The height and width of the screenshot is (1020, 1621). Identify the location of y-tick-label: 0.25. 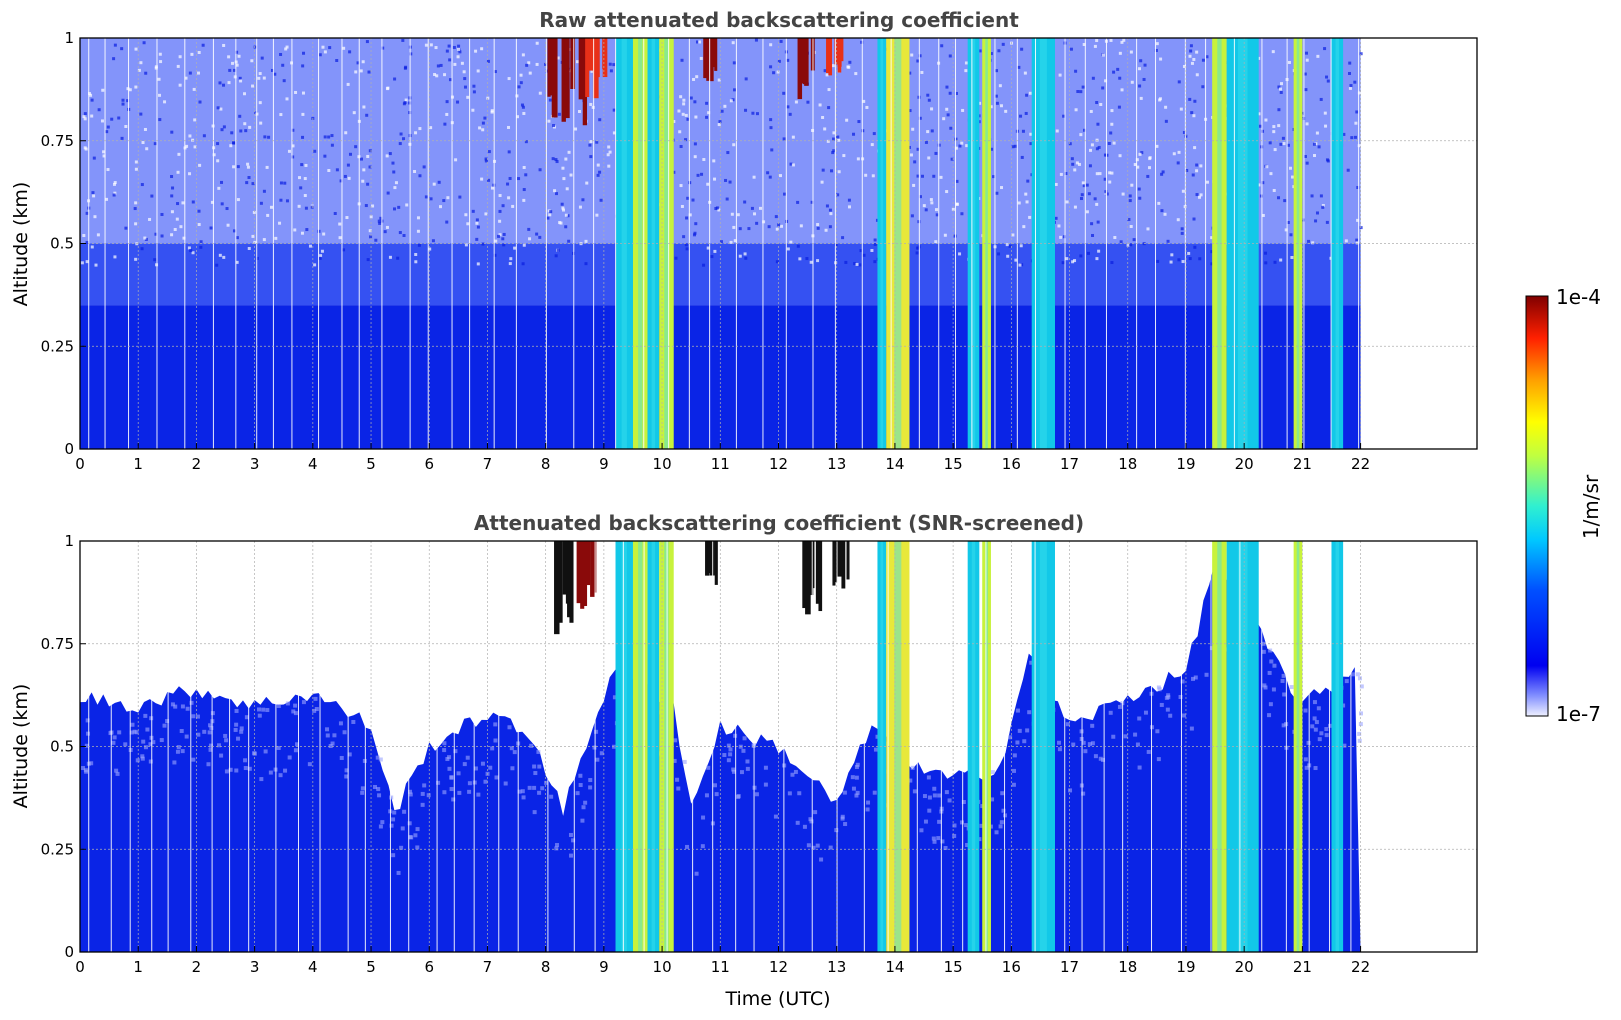
(57, 346).